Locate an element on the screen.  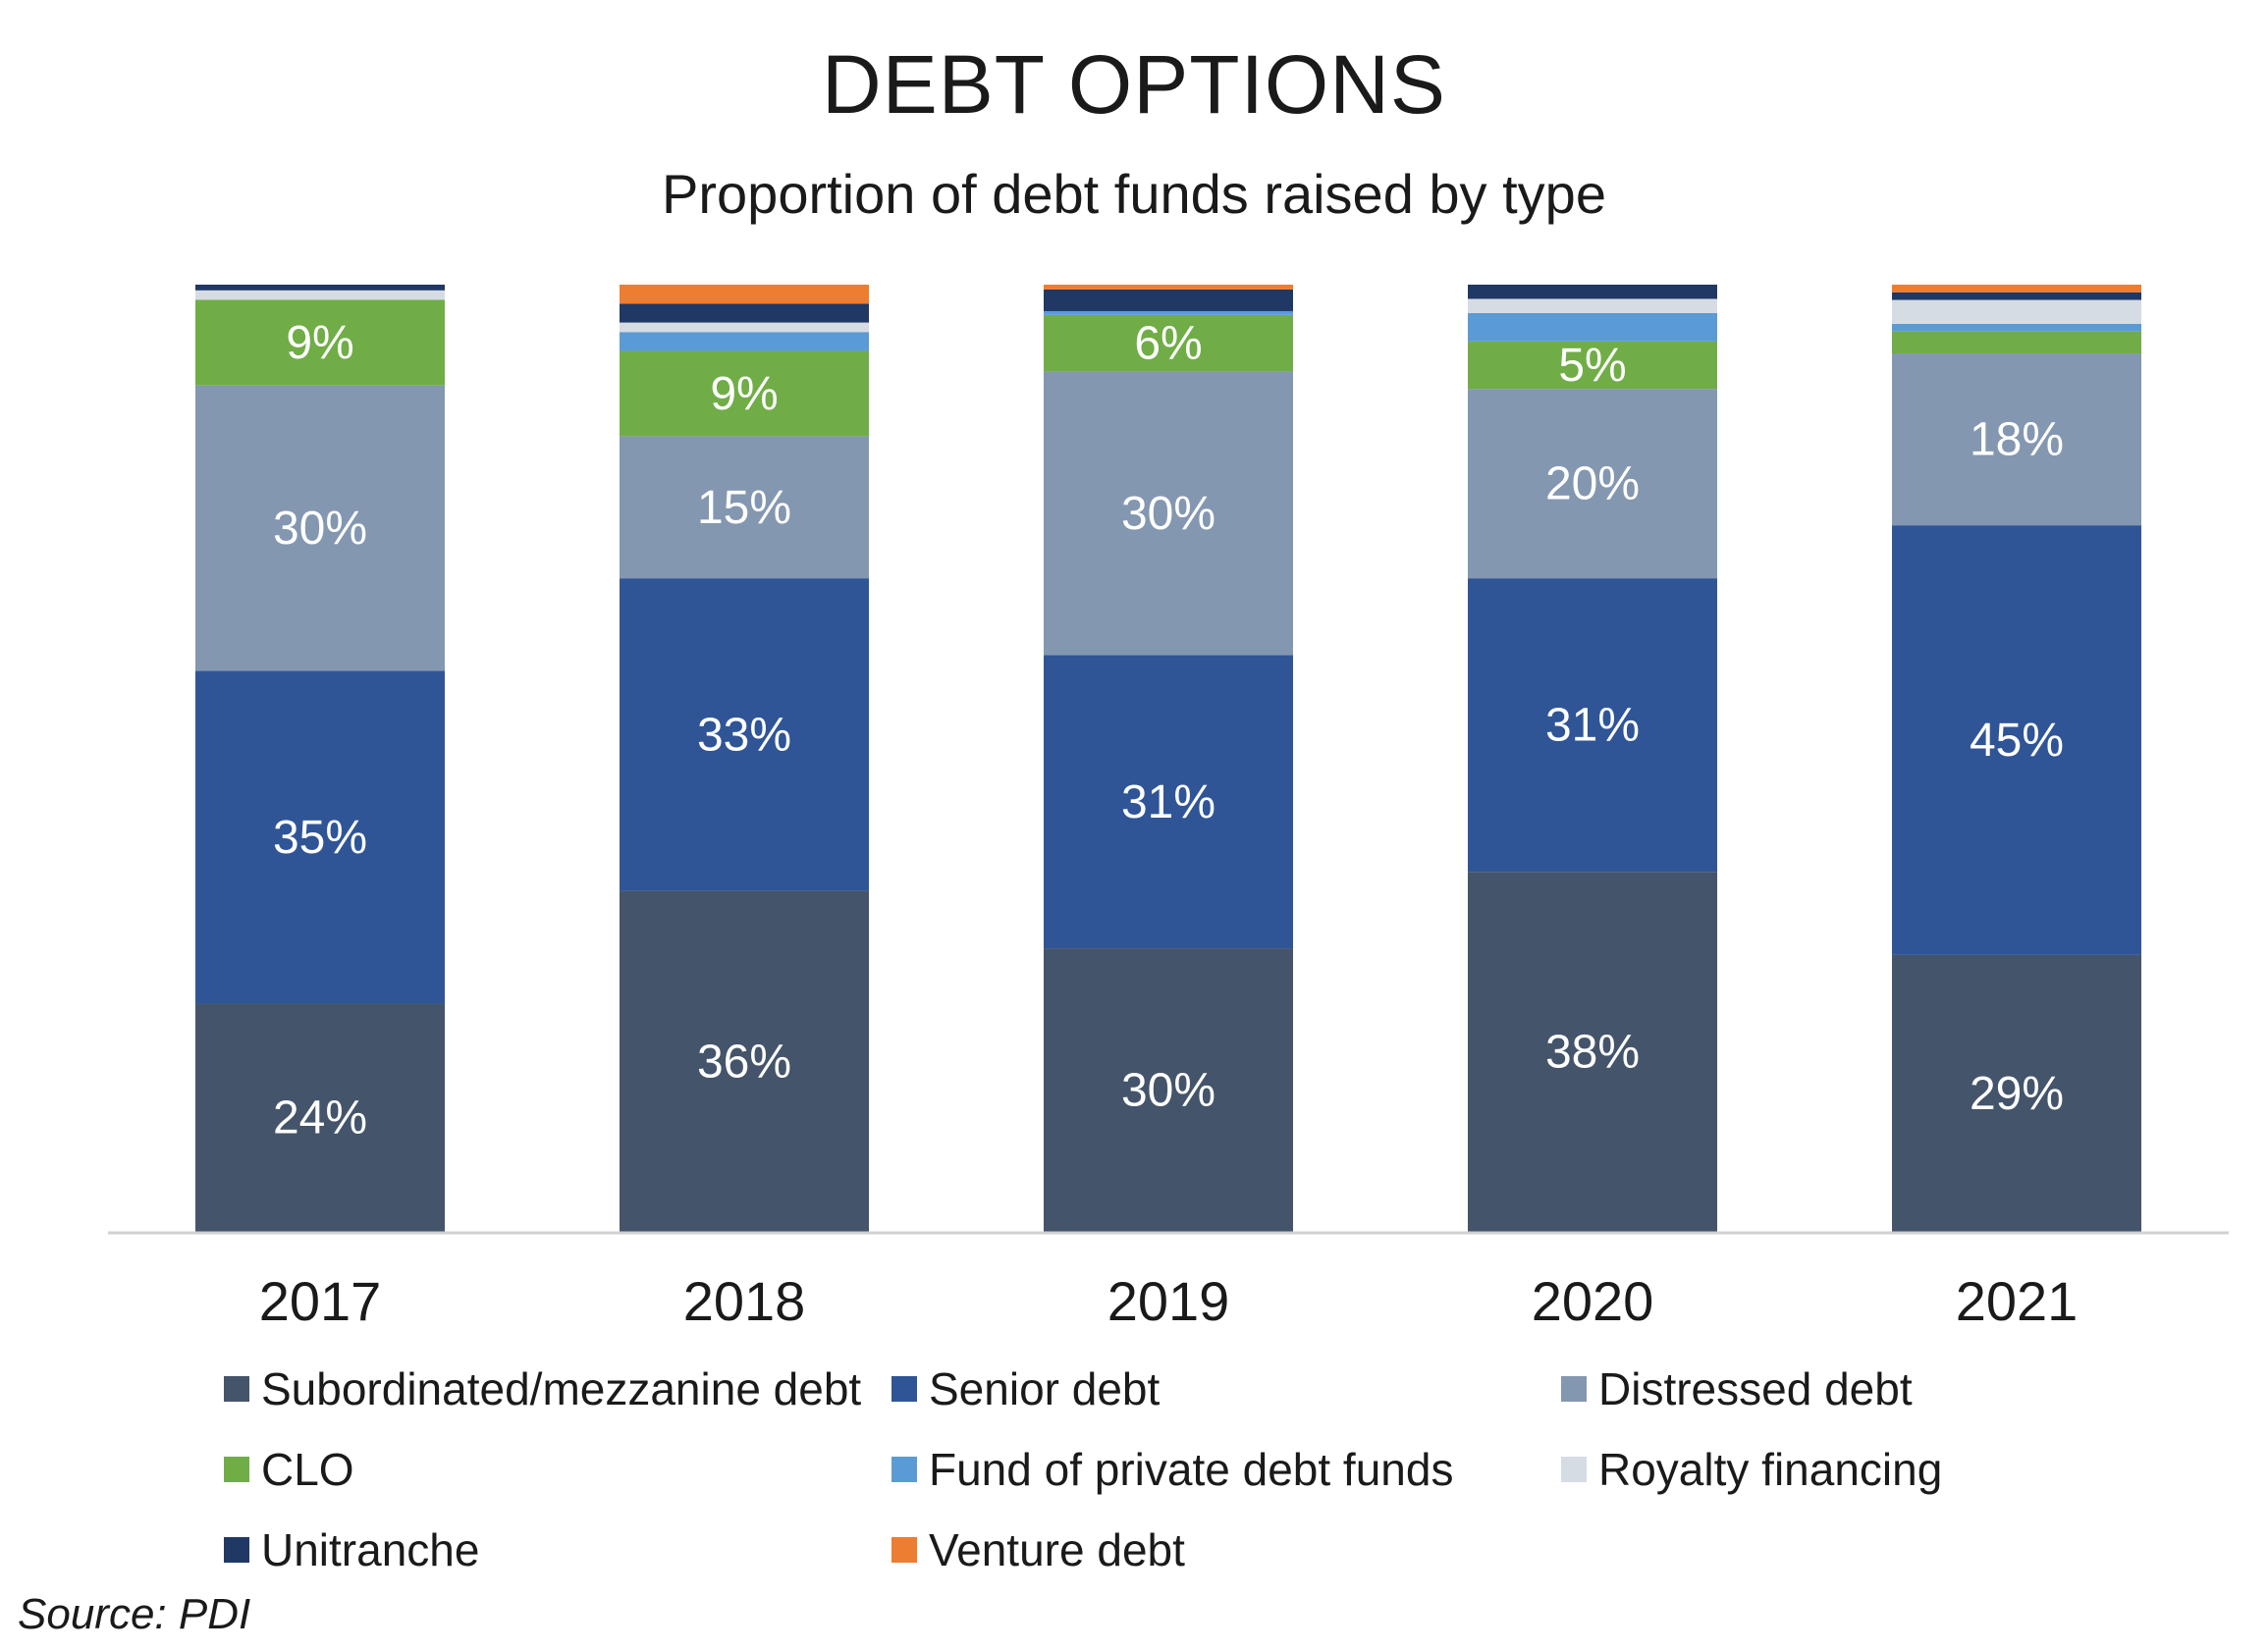
x-tick-label: 2020 is located at coordinates (1593, 1301).